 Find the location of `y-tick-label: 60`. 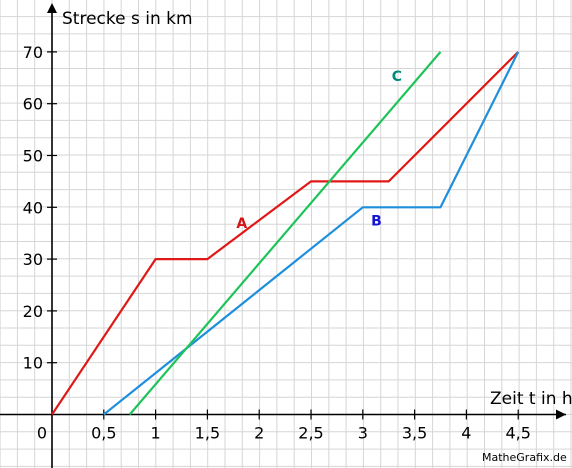

y-tick-label: 60 is located at coordinates (33, 104).